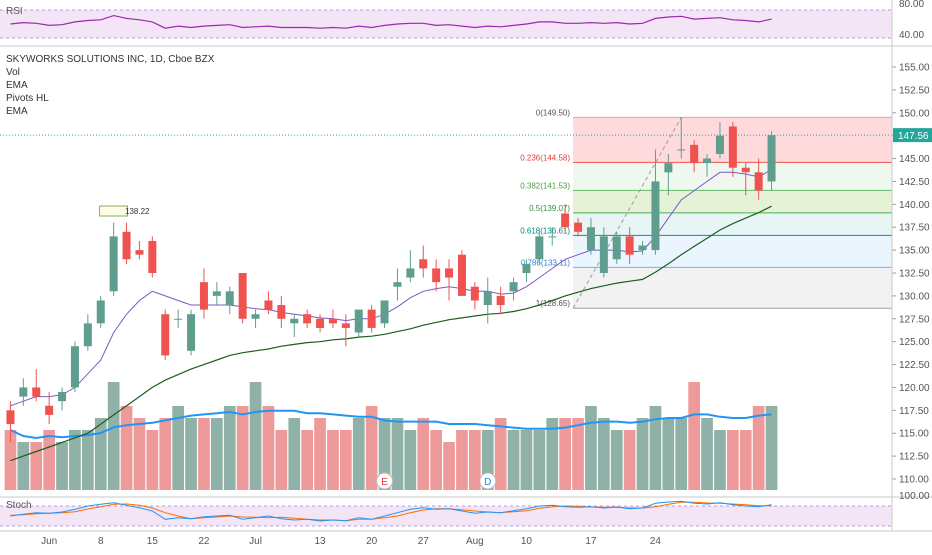 Image resolution: width=932 pixels, height=555 pixels. I want to click on price-axis-label: 140.00, so click(914, 205).